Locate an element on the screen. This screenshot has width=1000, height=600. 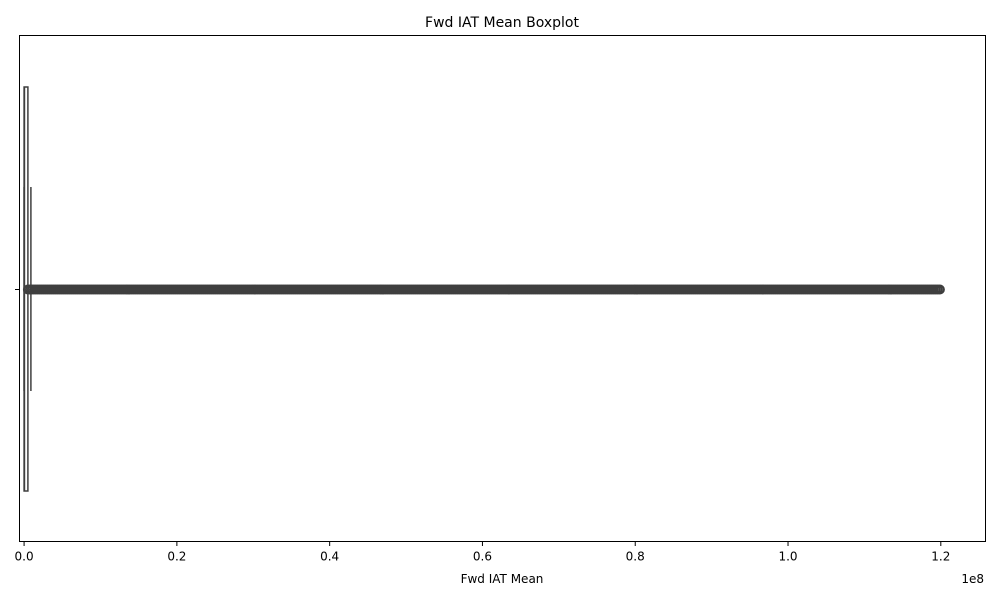
x-tick-label: 0.2 is located at coordinates (176, 557).